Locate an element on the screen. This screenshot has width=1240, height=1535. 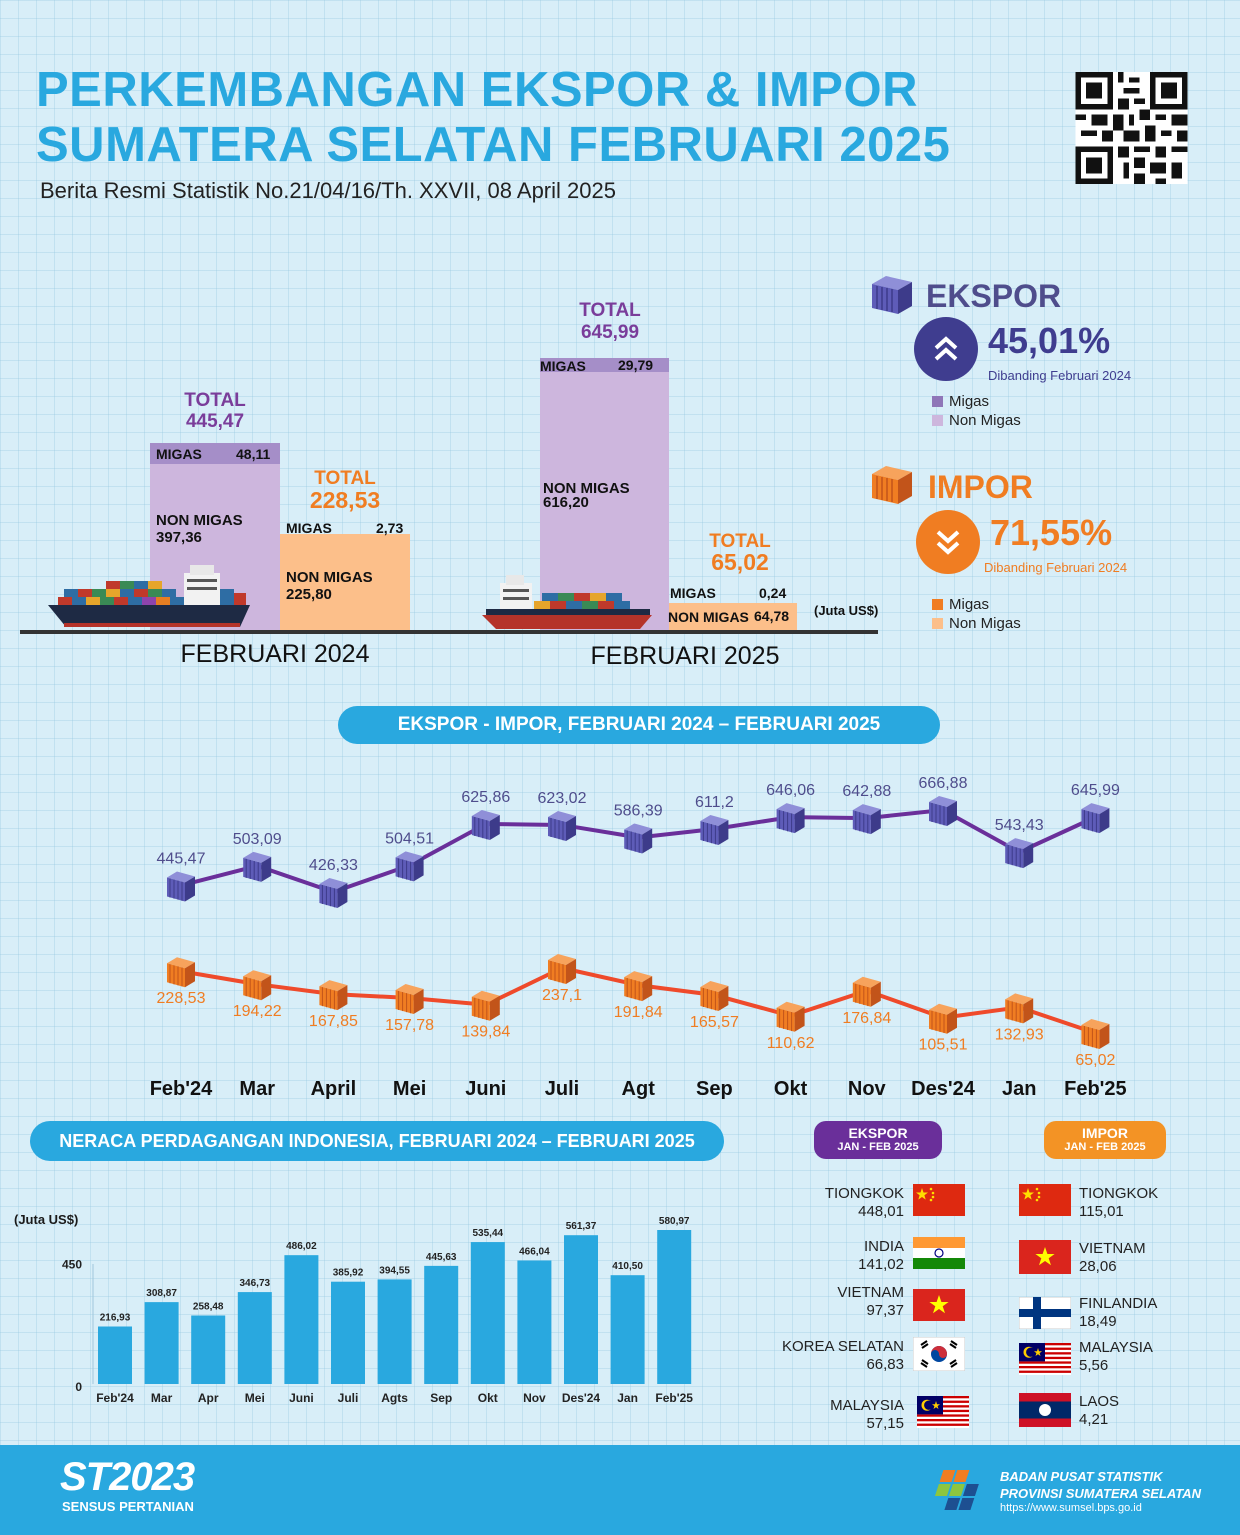
ekspor-2025-migas-value: 29,79 is located at coordinates (636, 365).